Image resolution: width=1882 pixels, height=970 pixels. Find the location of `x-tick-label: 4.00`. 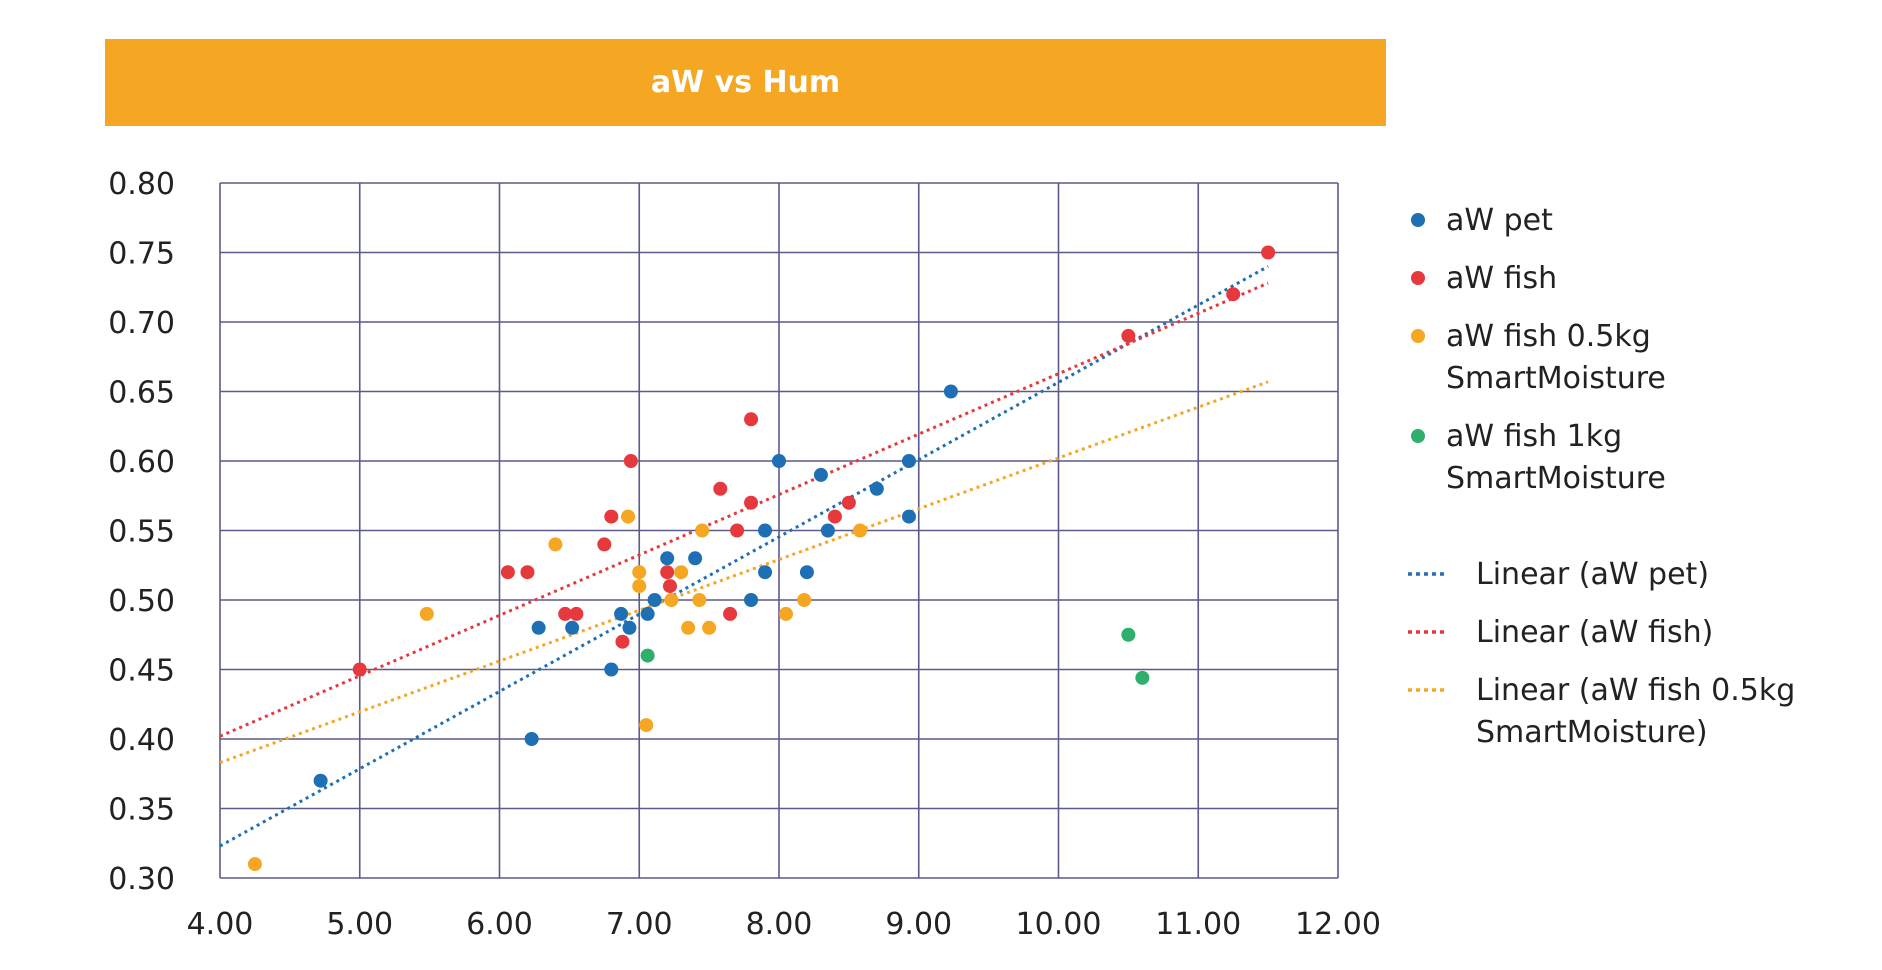

x-tick-label: 4.00 is located at coordinates (220, 924).